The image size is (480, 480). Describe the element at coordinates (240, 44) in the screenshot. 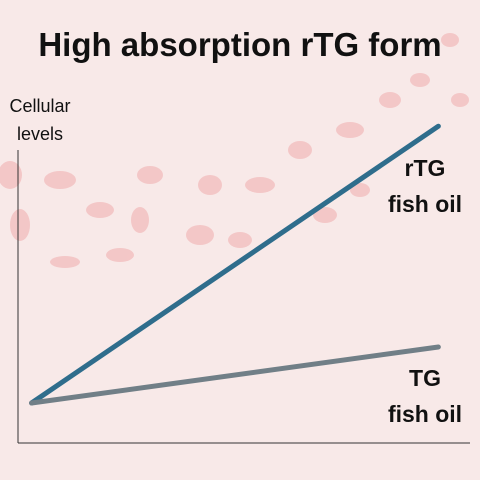

I see `chart-title: High absorption rTG form` at that location.